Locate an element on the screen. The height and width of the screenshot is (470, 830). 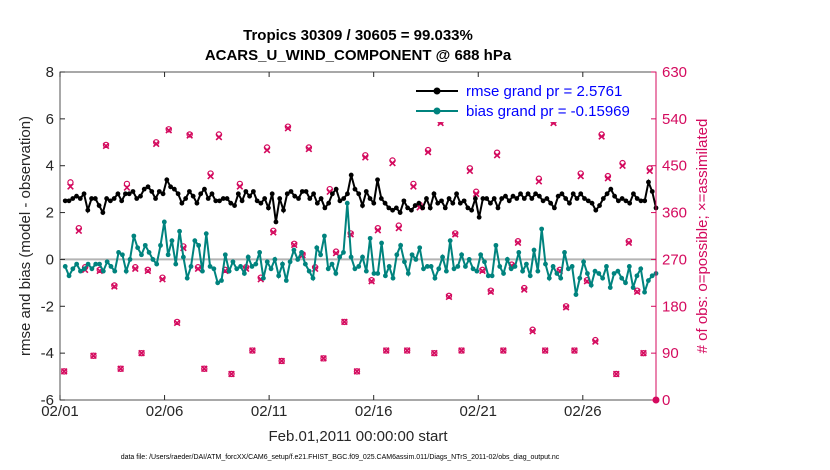
y-tick-label: -2 is located at coordinates (47, 306).